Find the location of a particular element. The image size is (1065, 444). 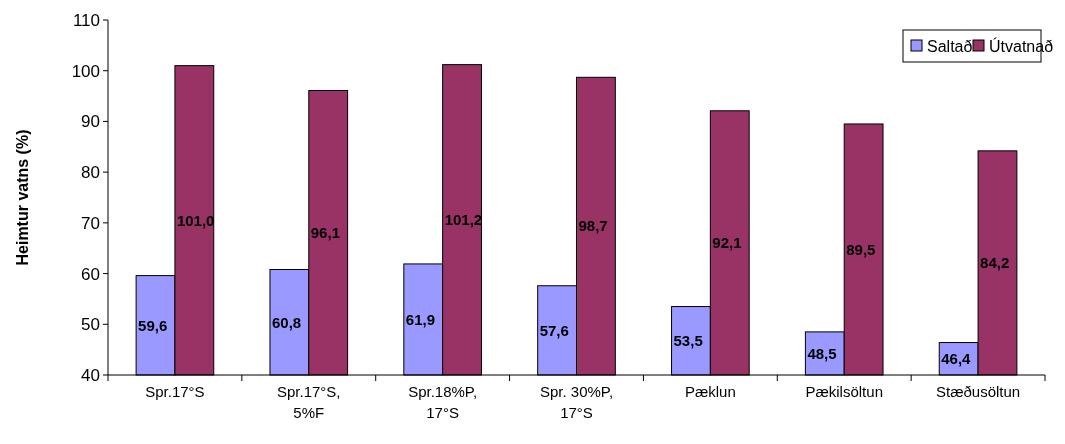

x-tick-label: Spr. 30%P, 17°S is located at coordinates (576, 402).